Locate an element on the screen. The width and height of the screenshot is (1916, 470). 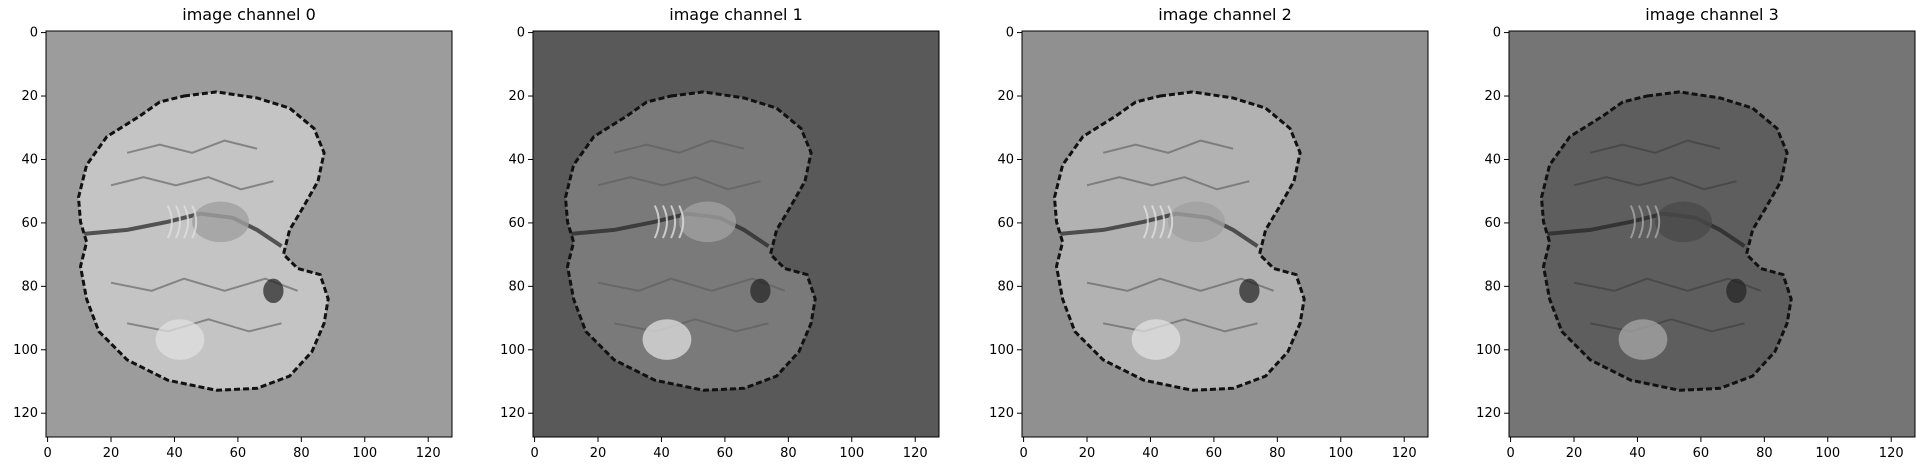
panel-title: image channel 0 is located at coordinates (249, 14).